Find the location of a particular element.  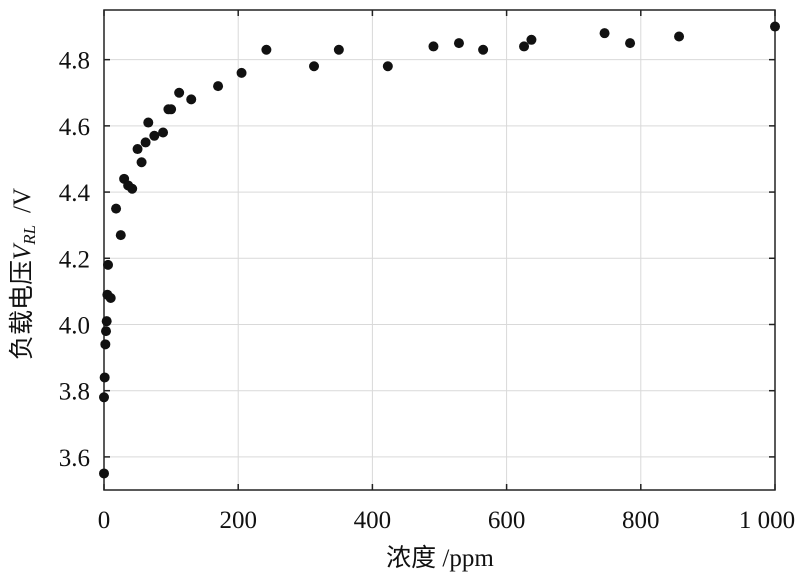

x-tick-label: 400 is located at coordinates (373, 520).